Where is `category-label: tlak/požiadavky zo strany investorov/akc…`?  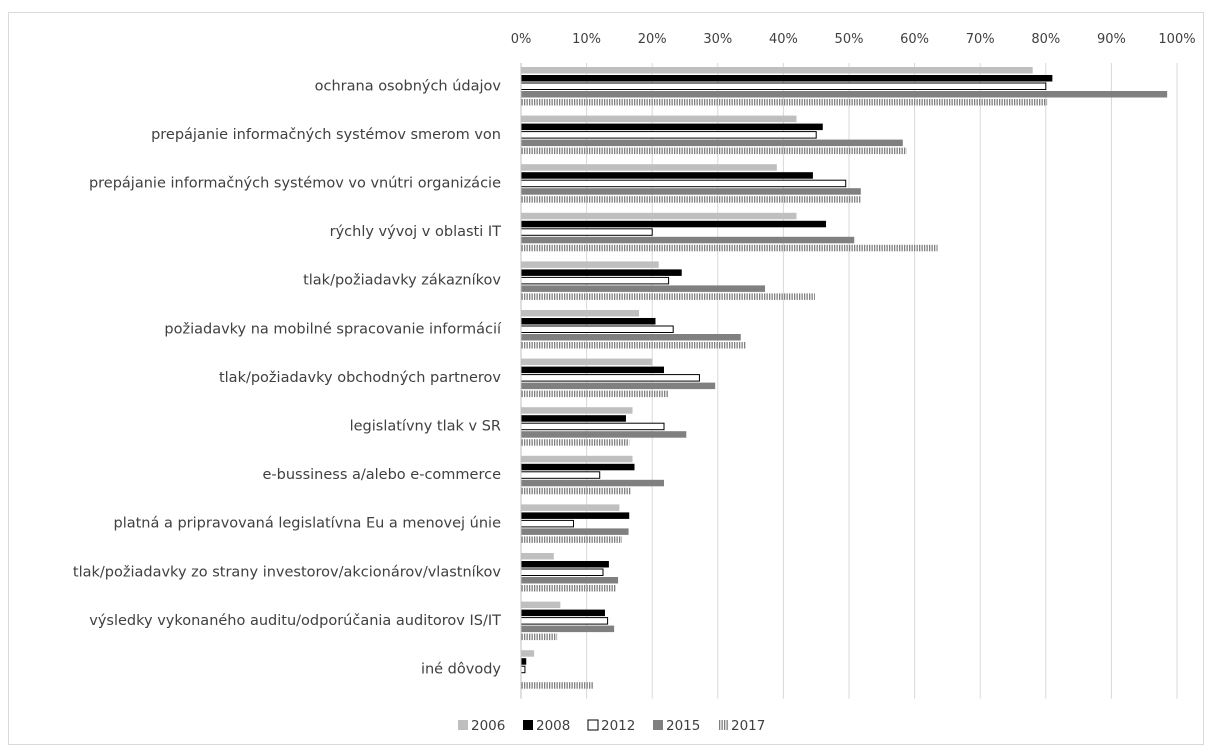
category-label: tlak/požiadavky zo strany investorov/akc… is located at coordinates (287, 572).